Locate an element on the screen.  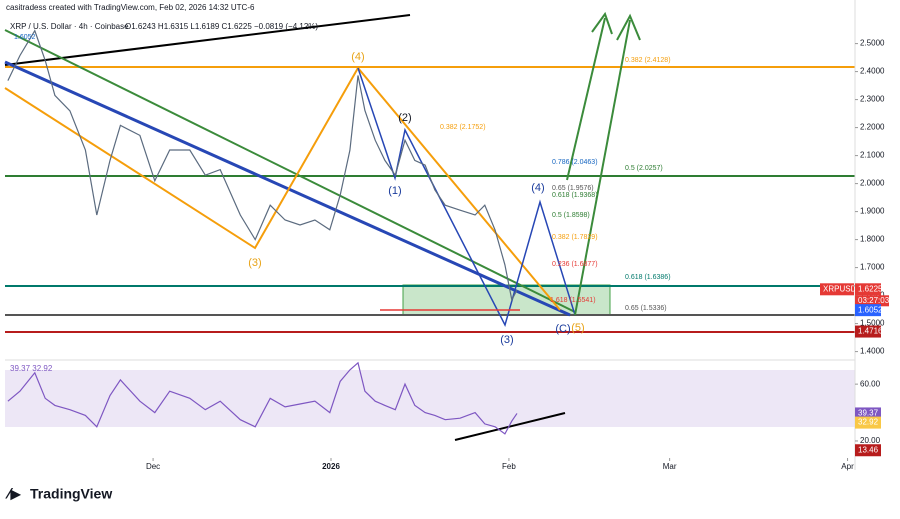
fib-label: 0.382 (2.1752) is located at coordinates (463, 127).